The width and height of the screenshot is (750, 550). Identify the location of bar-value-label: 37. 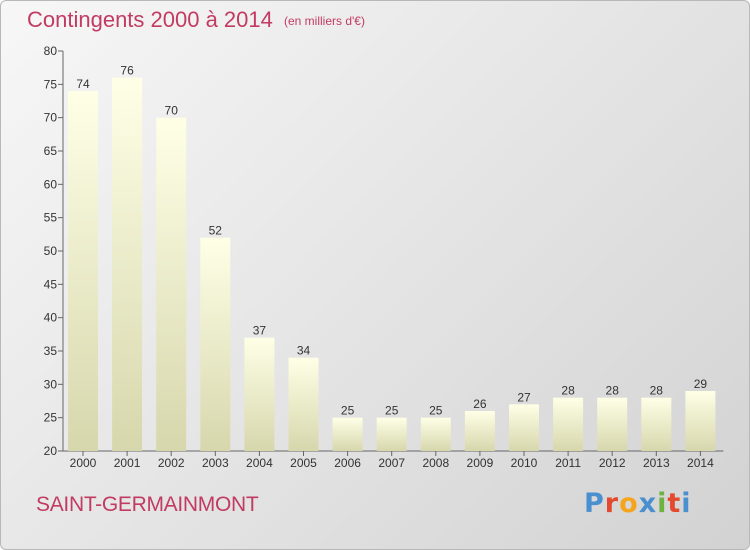
(260, 331).